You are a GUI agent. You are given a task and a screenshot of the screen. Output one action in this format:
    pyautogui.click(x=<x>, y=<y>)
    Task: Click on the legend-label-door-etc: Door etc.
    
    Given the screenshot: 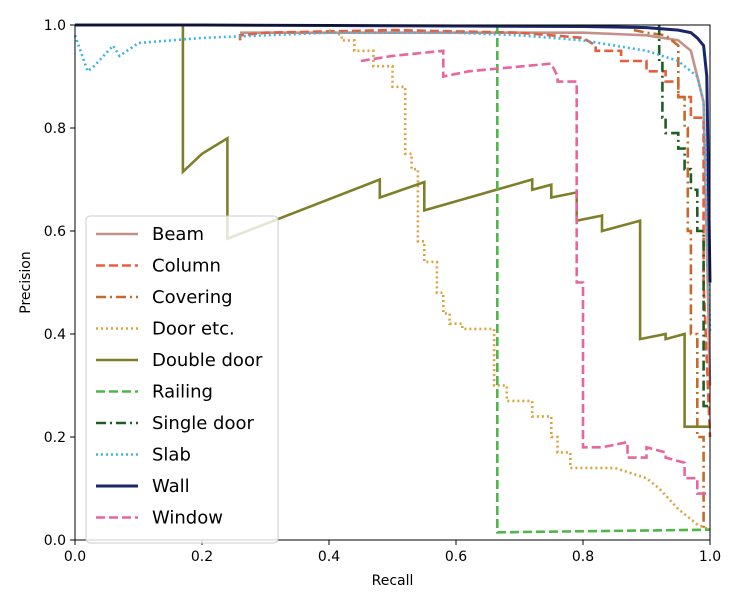 What is the action you would take?
    pyautogui.click(x=193, y=329)
    